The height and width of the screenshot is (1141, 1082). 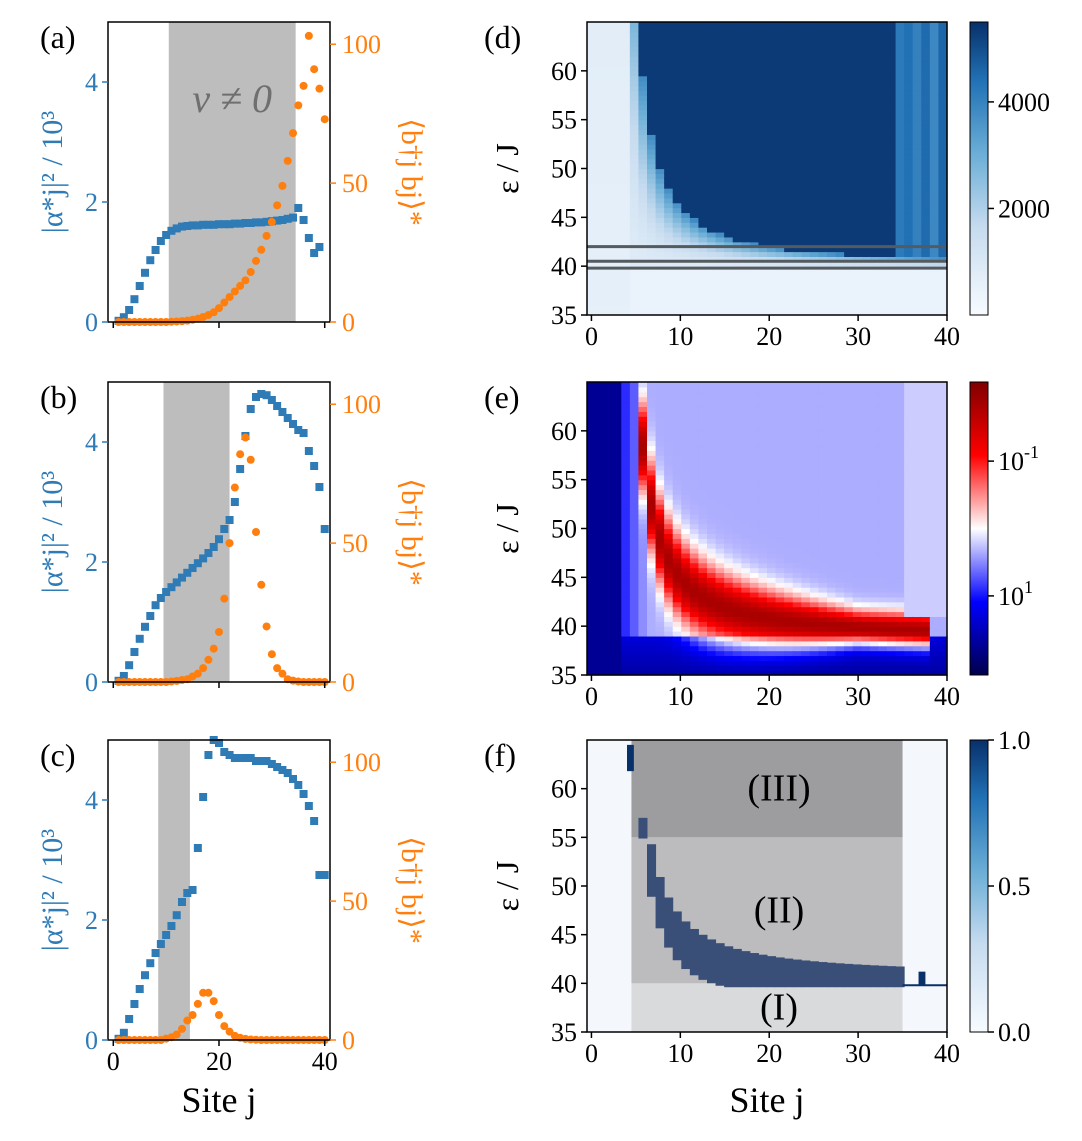 What do you see at coordinates (591, 336) in the screenshot?
I see `x-tick-label: 0` at bounding box center [591, 336].